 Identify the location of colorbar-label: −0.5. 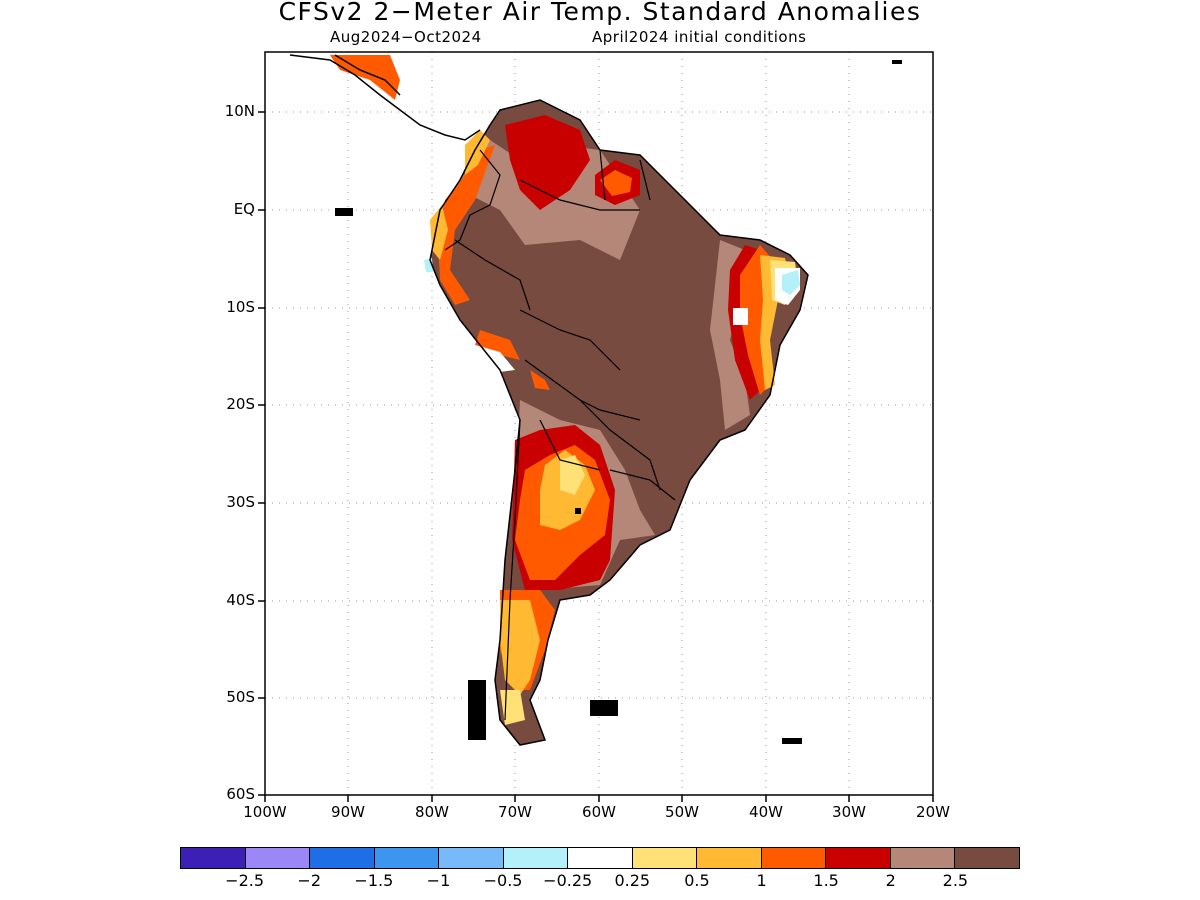
(503, 880).